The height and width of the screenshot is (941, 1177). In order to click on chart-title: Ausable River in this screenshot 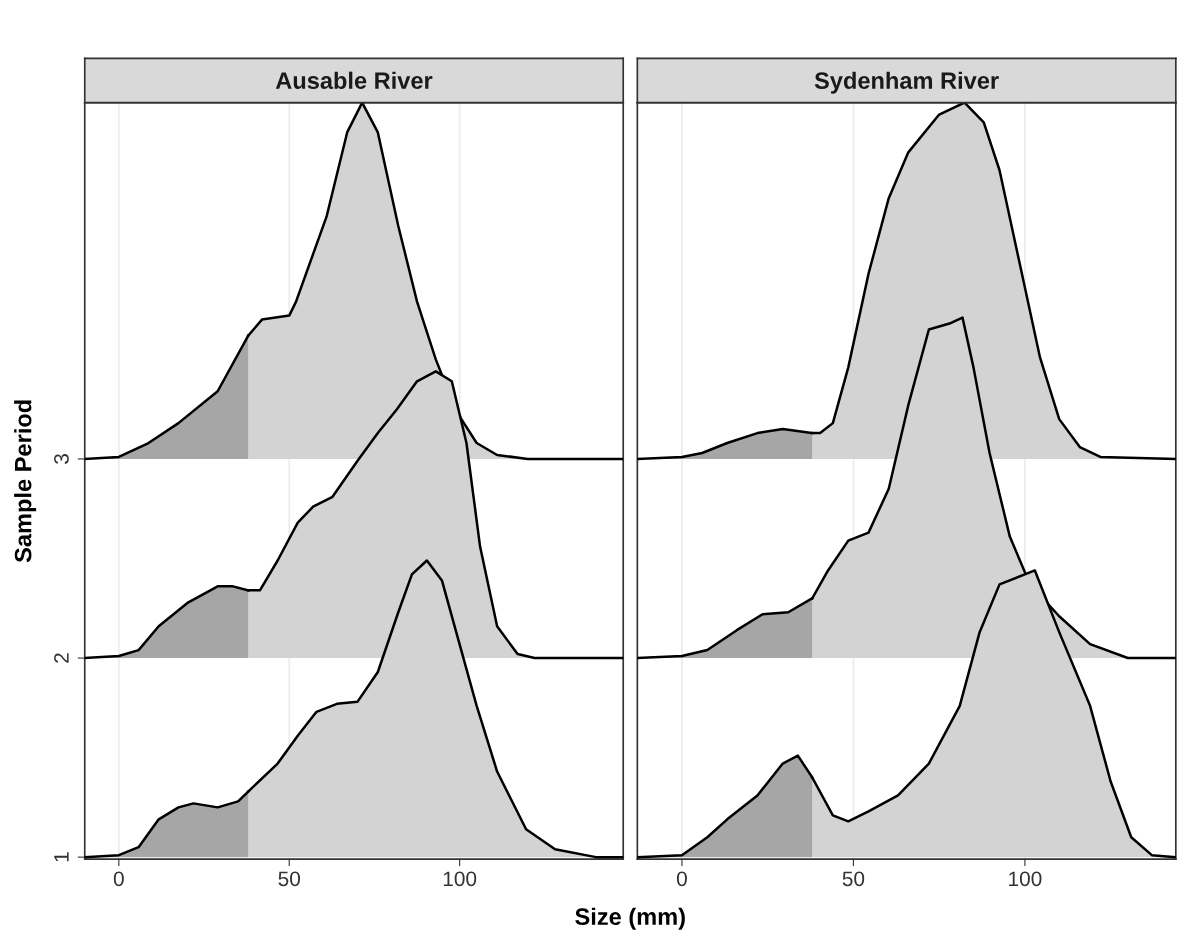, I will do `click(354, 80)`.